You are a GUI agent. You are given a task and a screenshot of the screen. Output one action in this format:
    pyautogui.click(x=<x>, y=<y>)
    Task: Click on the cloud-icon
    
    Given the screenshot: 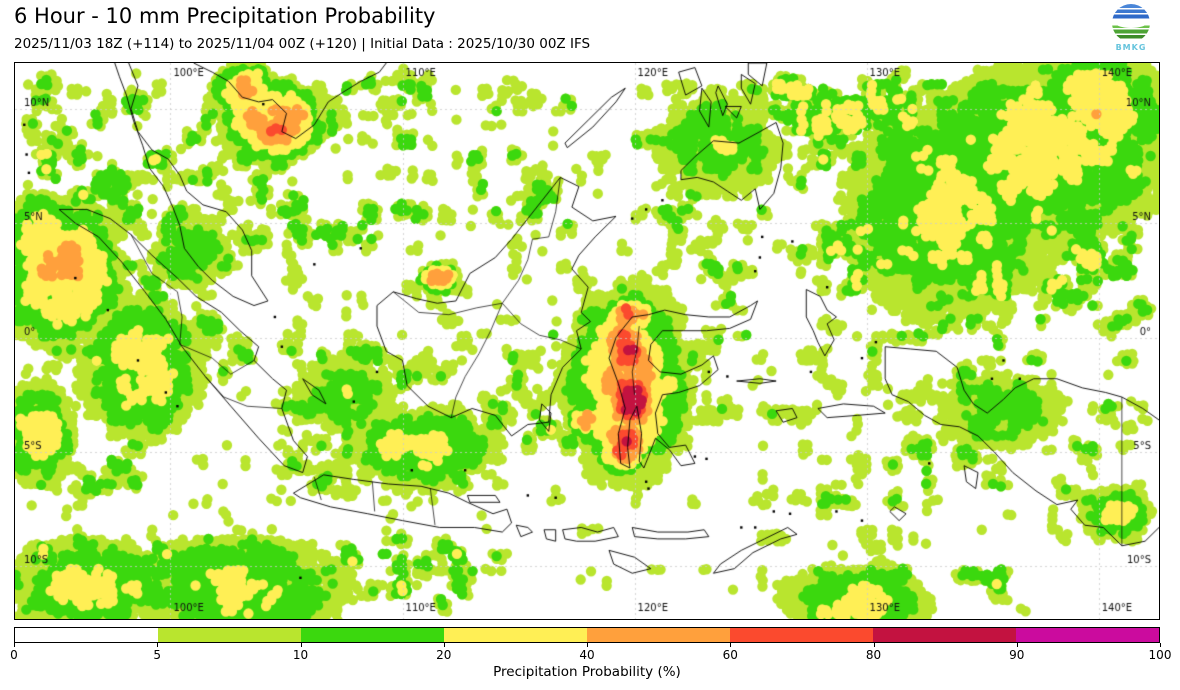 What is the action you would take?
    pyautogui.click(x=1131, y=23)
    